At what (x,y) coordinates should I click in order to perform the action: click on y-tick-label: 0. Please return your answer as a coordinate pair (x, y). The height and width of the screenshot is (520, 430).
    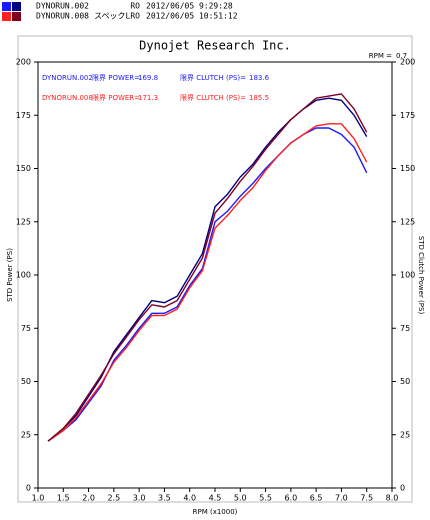
    Looking at the image, I should click on (28, 488).